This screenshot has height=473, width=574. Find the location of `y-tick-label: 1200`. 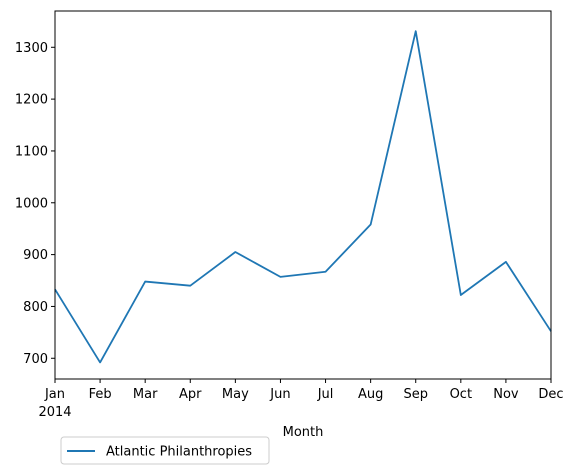

y-tick-label: 1200 is located at coordinates (31, 100).